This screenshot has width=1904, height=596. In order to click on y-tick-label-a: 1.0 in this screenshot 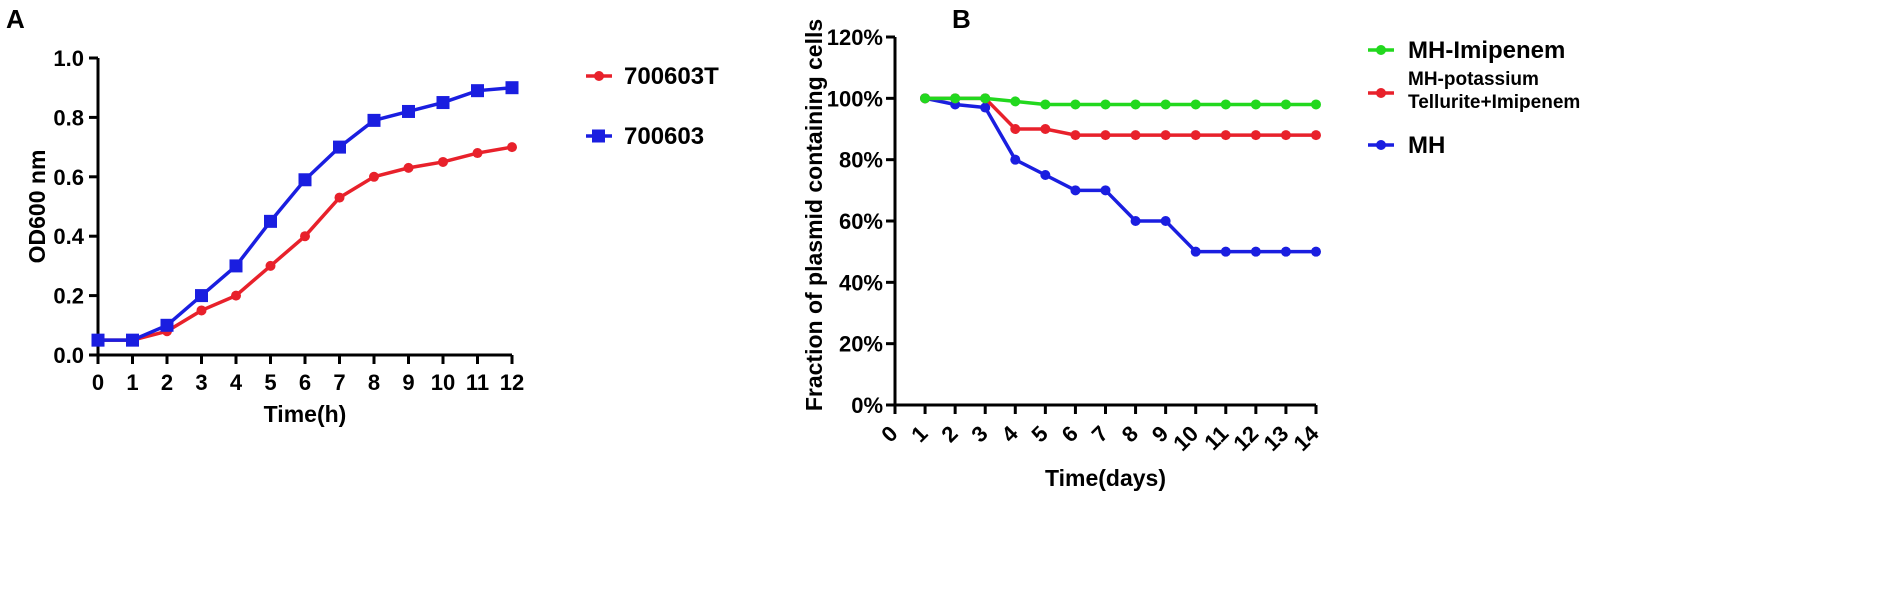, I will do `click(68, 58)`.